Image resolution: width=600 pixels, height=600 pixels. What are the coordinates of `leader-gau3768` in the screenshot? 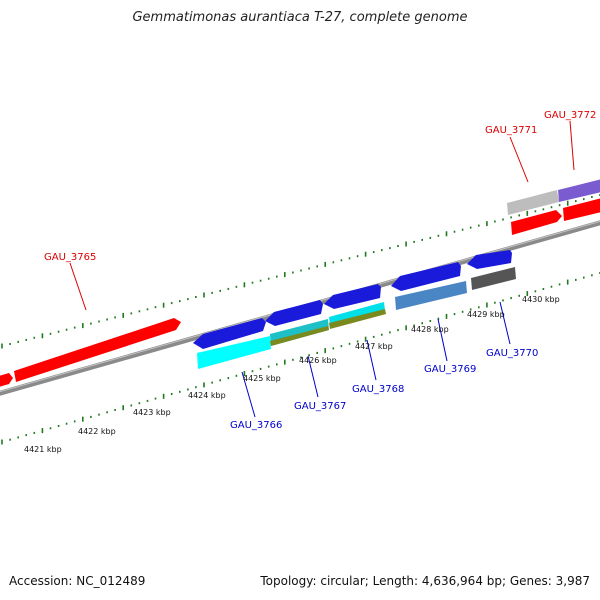 It's located at (371, 360).